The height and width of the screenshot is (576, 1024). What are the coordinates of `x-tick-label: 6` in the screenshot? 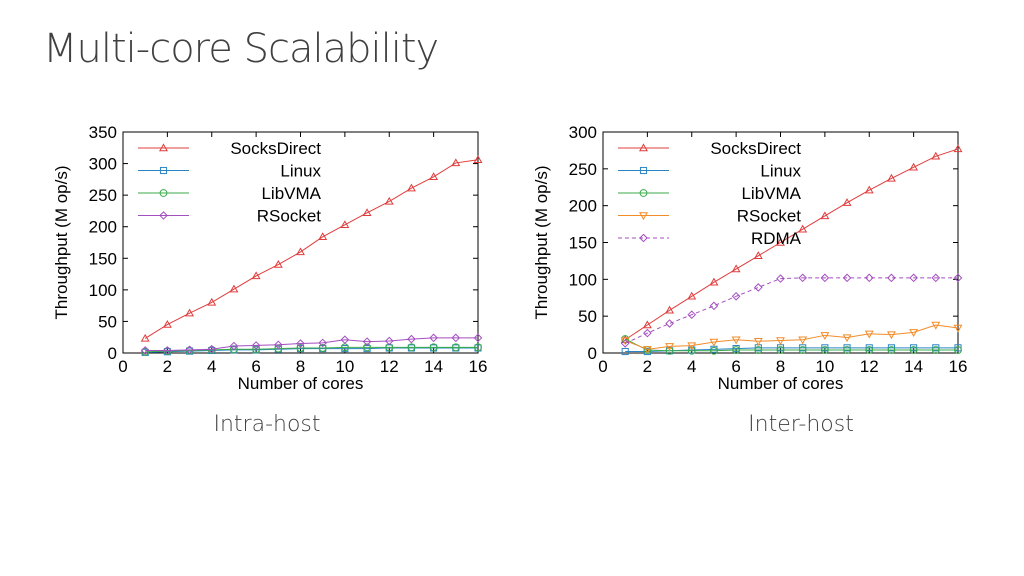 It's located at (735, 366).